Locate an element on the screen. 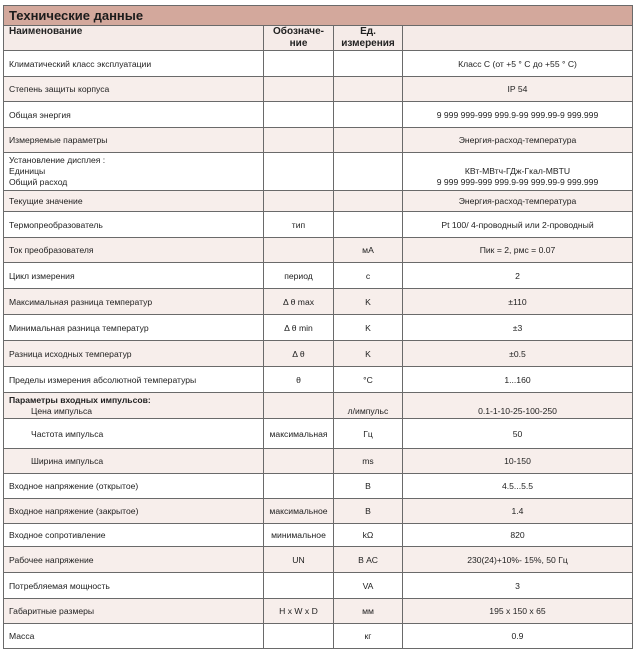 The width and height of the screenshot is (637, 652). table-row: Минимальная разница температур Δ θ min K ±3 is located at coordinates (318, 327).